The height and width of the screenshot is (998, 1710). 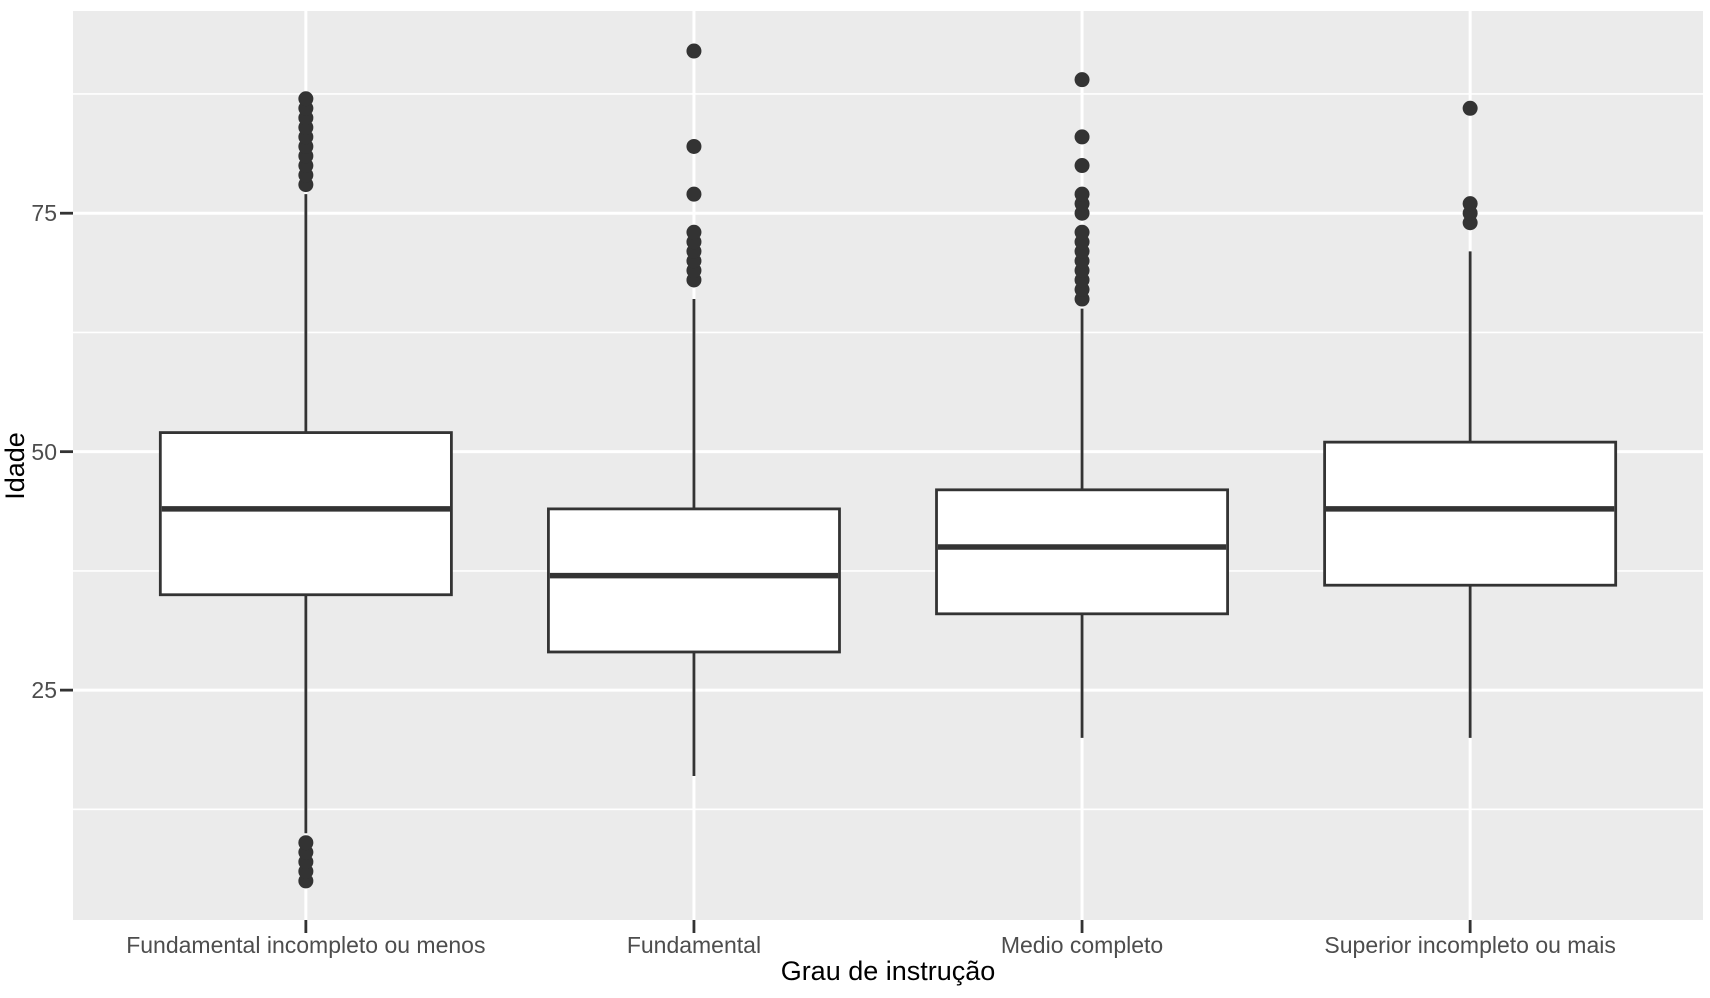 I want to click on x-axis-category-label: Fundamental incompleto ou menos, so click(x=306, y=945).